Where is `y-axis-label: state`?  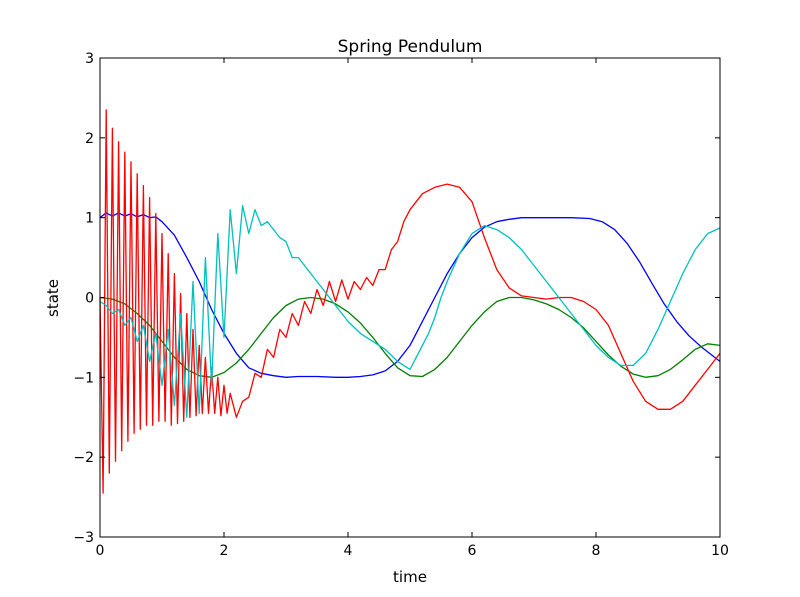 y-axis-label: state is located at coordinates (53, 298).